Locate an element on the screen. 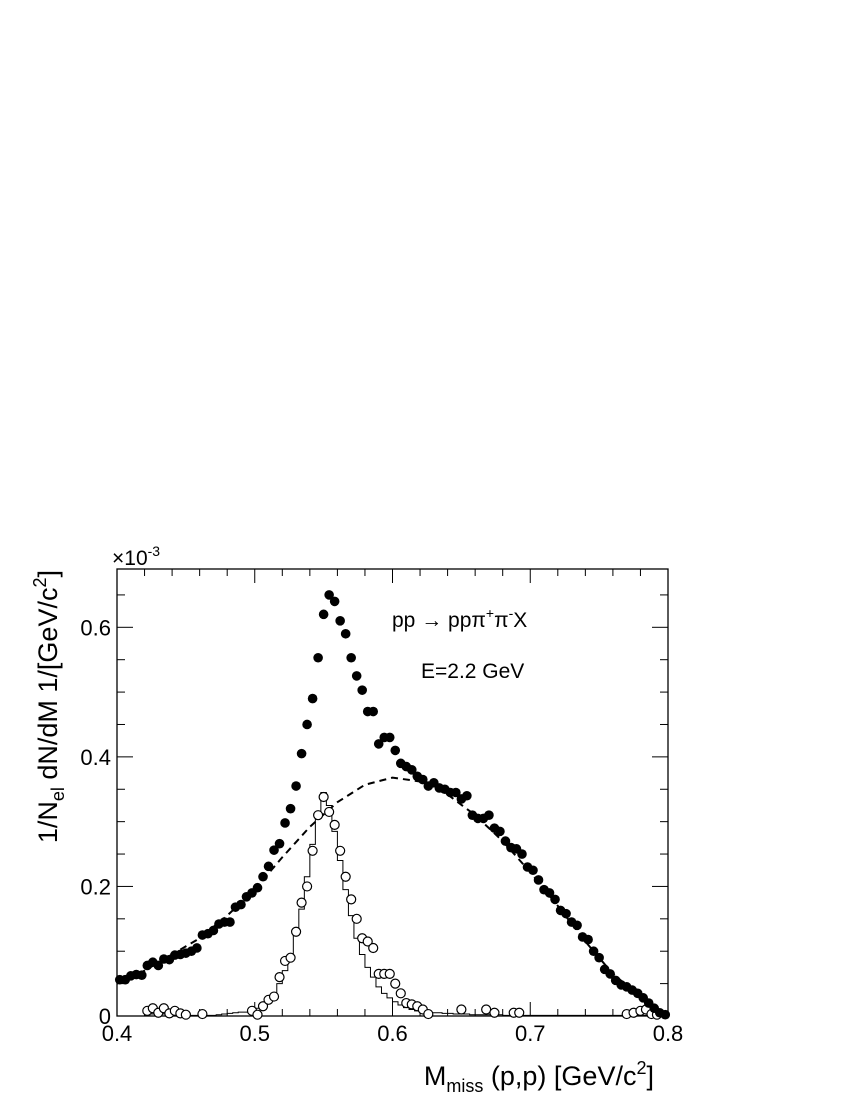 The height and width of the screenshot is (1100, 850). x-tick-labels: 0.4 0.5 0.6 0.7 0.8 is located at coordinates (393, 1033).